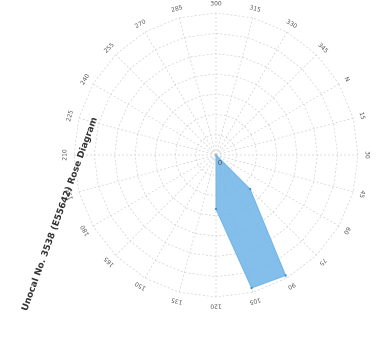 The height and width of the screenshot is (339, 377). Describe the element at coordinates (367, 155) in the screenshot. I see `spoke-label: 30` at that location.